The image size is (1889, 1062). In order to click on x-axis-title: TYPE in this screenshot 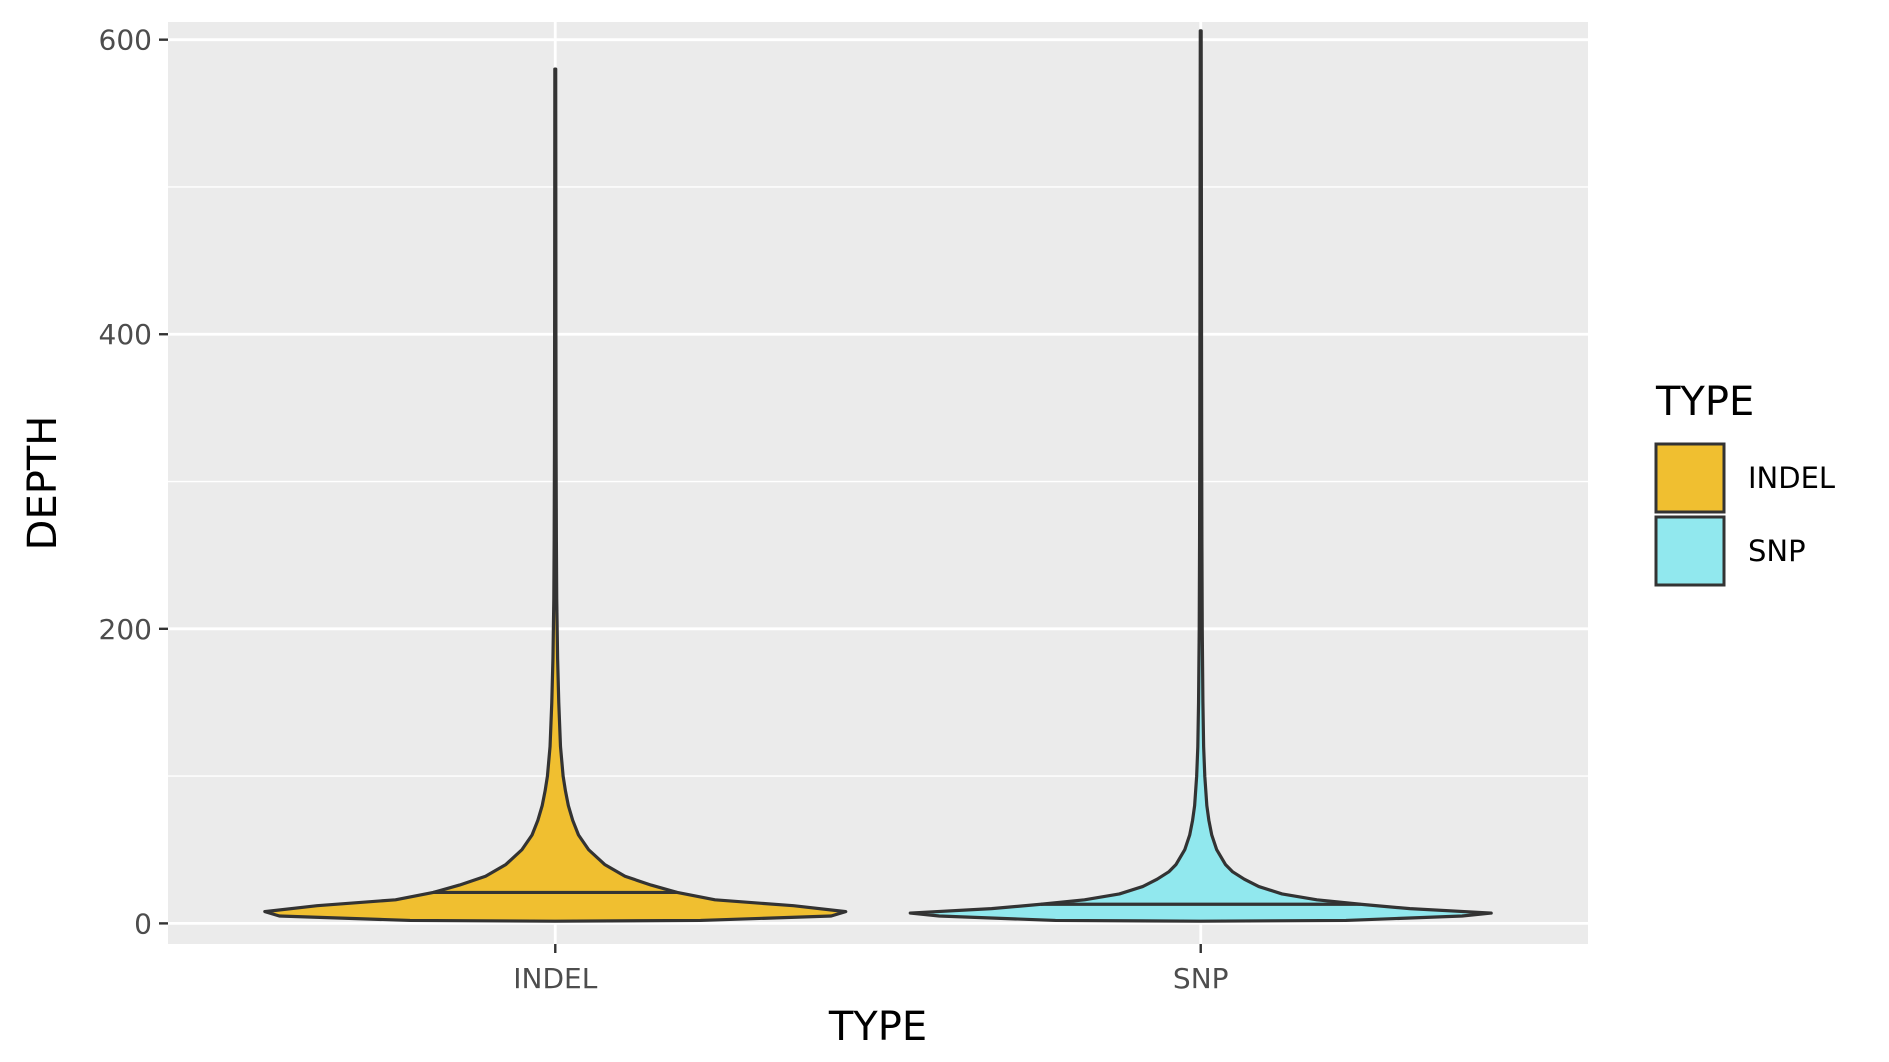, I will do `click(877, 1027)`.